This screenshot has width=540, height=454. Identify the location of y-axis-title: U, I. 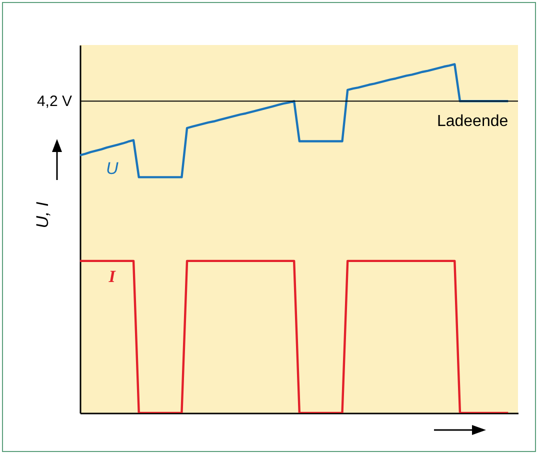
(43, 215).